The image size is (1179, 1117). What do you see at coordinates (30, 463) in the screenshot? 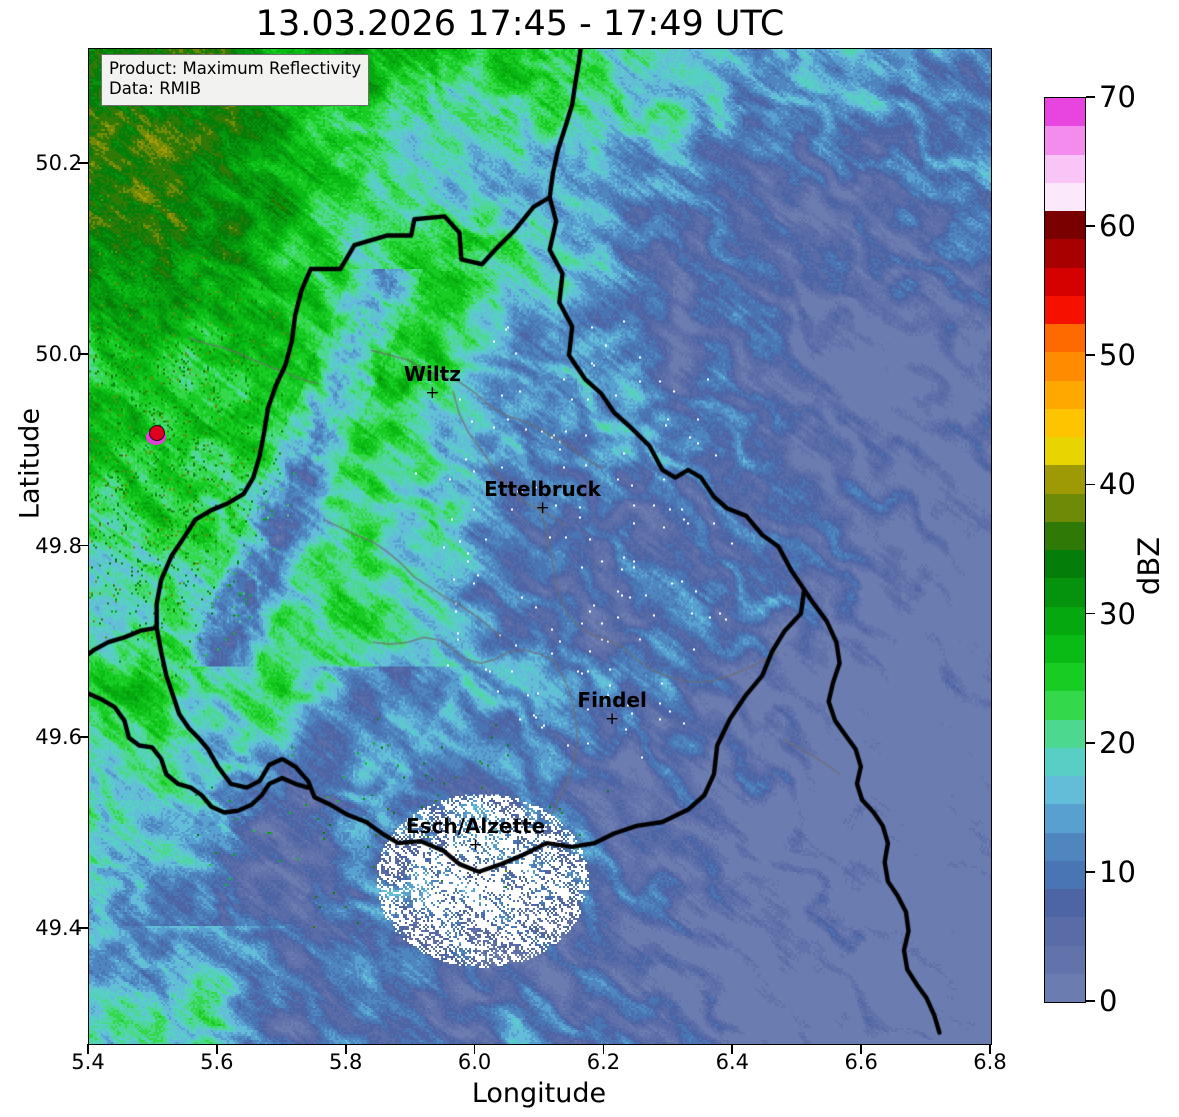
I see `y-axis-label: Latitude` at bounding box center [30, 463].